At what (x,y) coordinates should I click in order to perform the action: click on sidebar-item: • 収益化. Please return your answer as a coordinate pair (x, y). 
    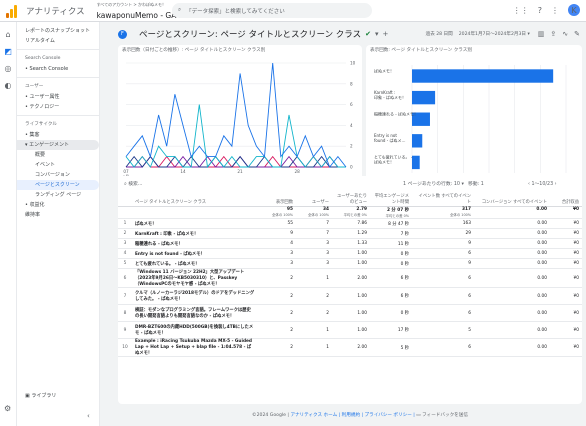
    Looking at the image, I should click on (35, 205).